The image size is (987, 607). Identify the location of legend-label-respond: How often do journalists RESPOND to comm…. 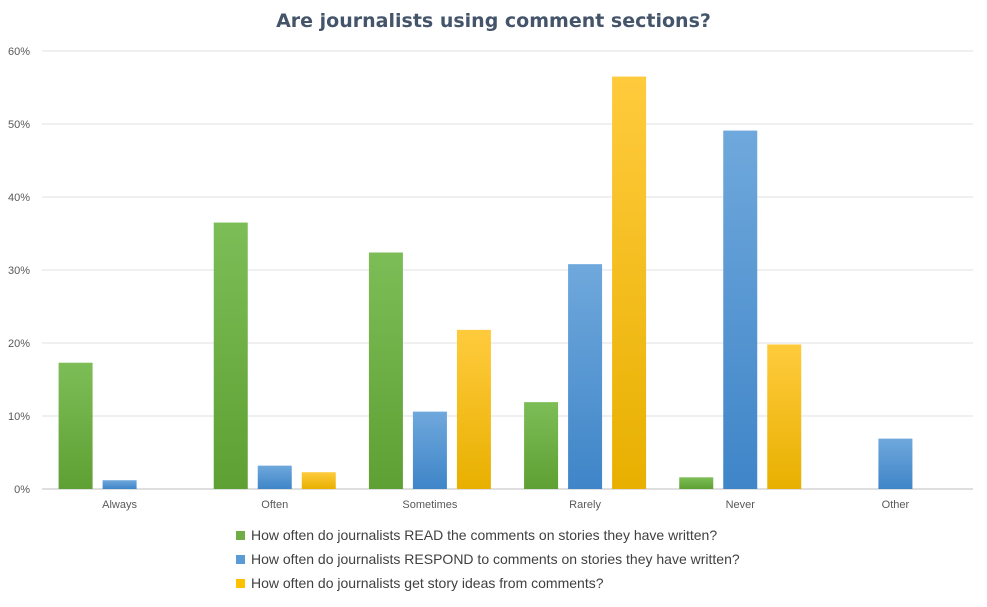
(495, 559).